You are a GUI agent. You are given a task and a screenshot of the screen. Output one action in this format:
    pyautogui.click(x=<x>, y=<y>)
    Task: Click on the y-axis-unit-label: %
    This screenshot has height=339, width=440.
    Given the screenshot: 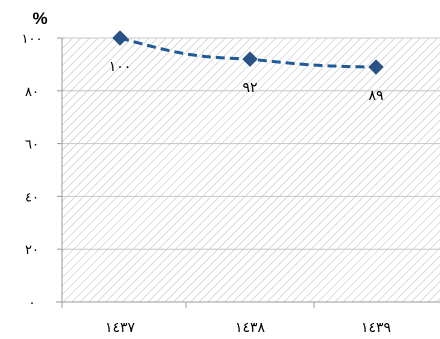 What is the action you would take?
    pyautogui.click(x=39, y=18)
    